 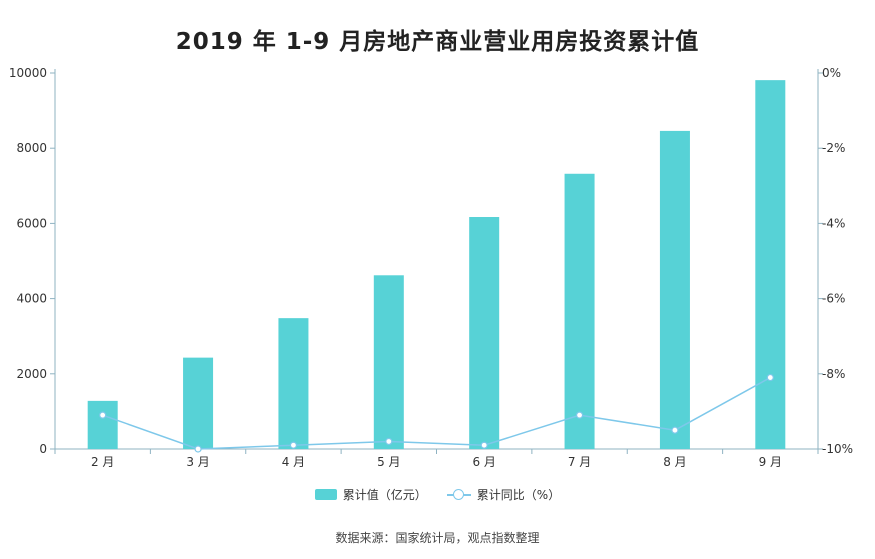 I want to click on x-tick-label: 5 月, so click(x=388, y=462).